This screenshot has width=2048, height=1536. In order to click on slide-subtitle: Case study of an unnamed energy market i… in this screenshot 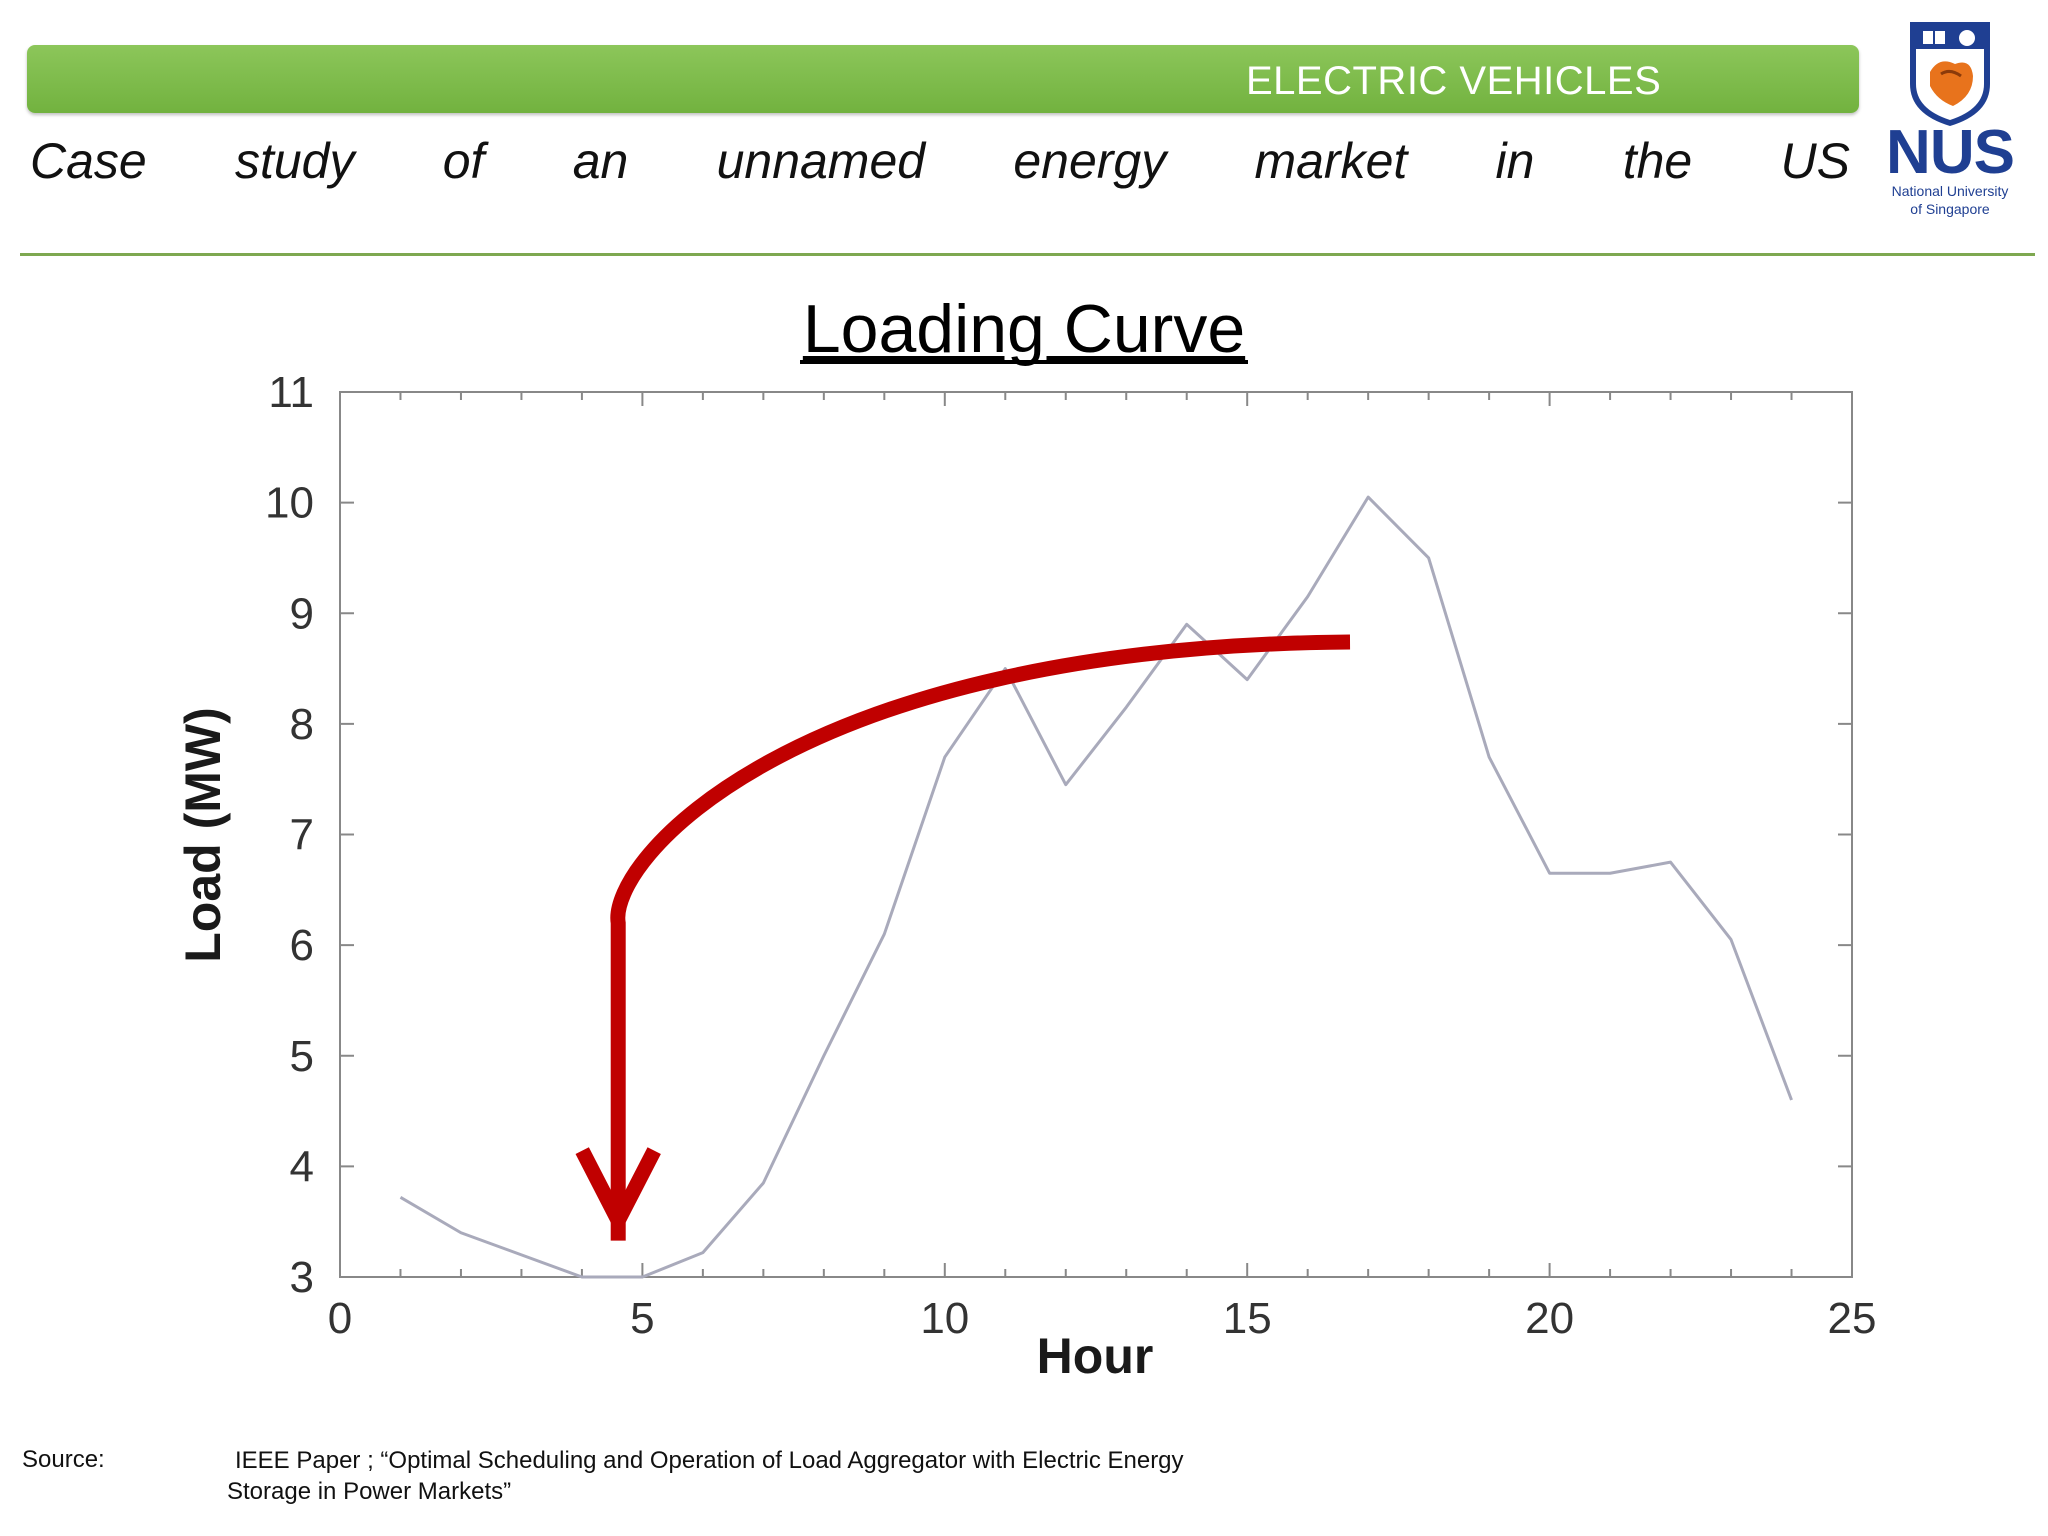, I will do `click(940, 161)`.